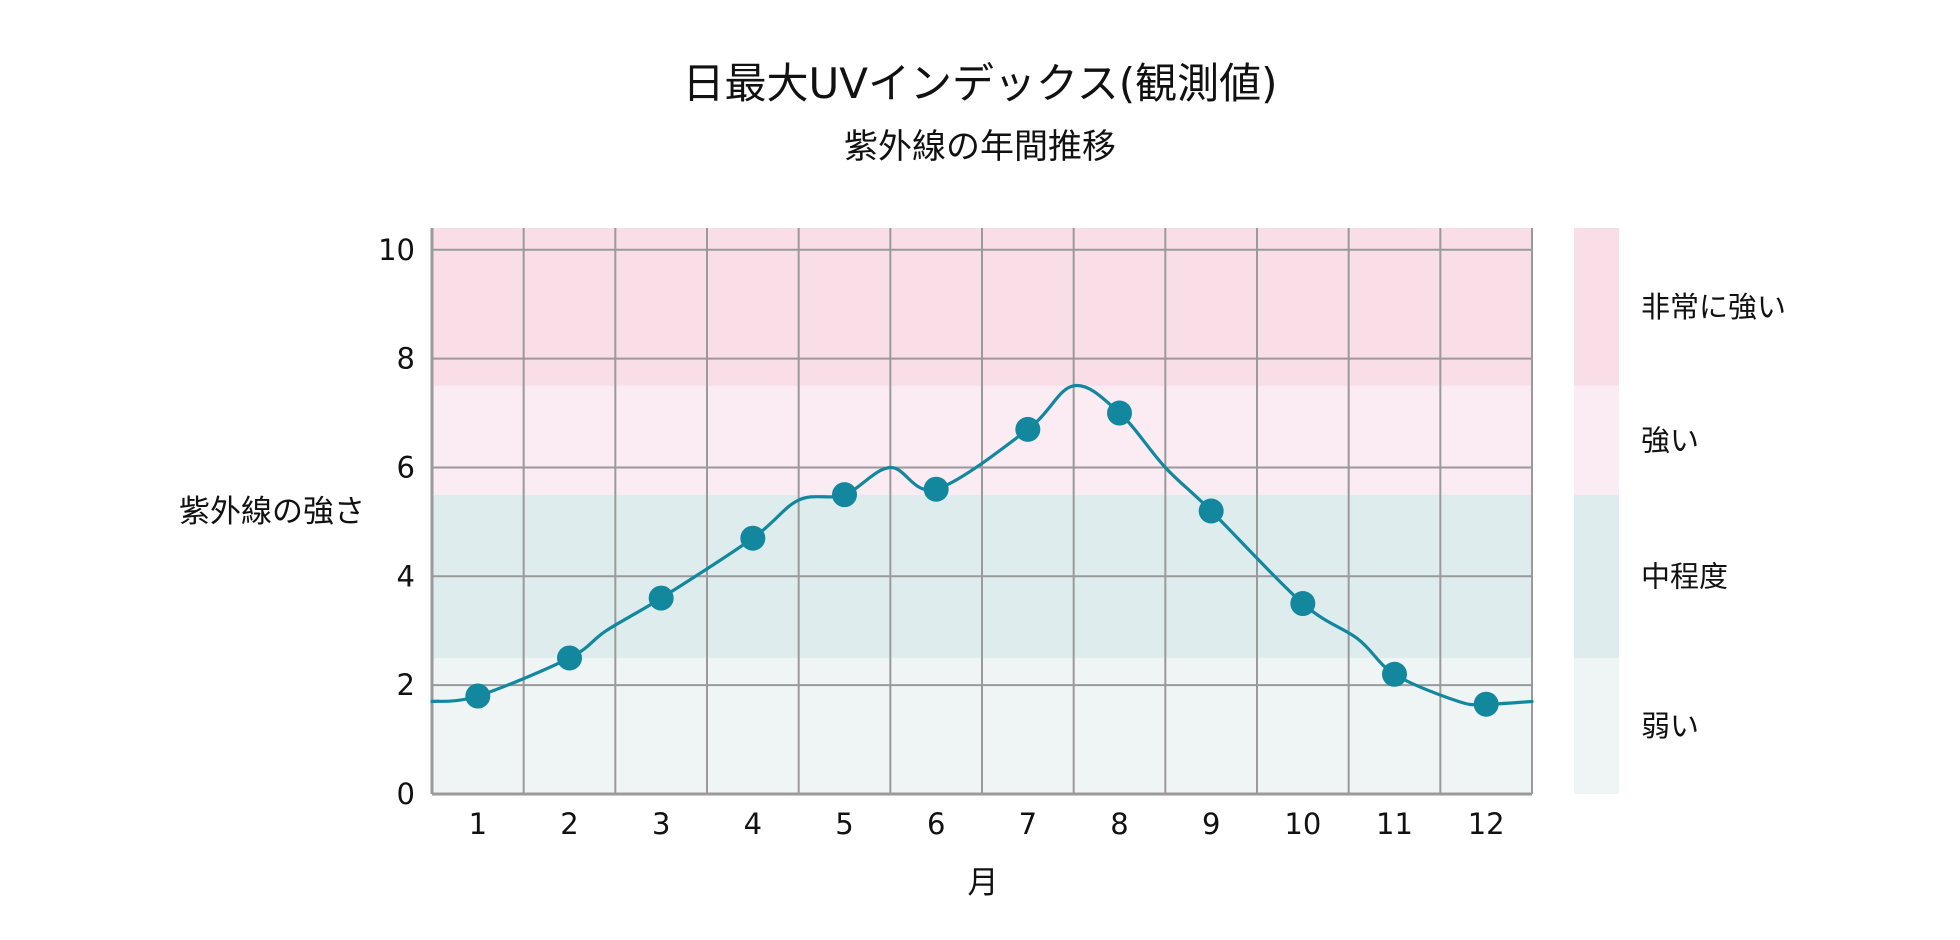 The height and width of the screenshot is (940, 1960). Describe the element at coordinates (936, 824) in the screenshot. I see `x-tick-label: 6` at that location.